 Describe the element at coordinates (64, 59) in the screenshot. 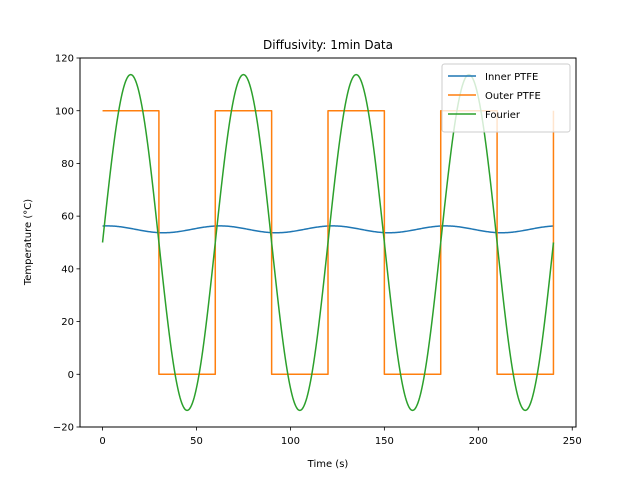

I see `y-tick-label: 120` at that location.